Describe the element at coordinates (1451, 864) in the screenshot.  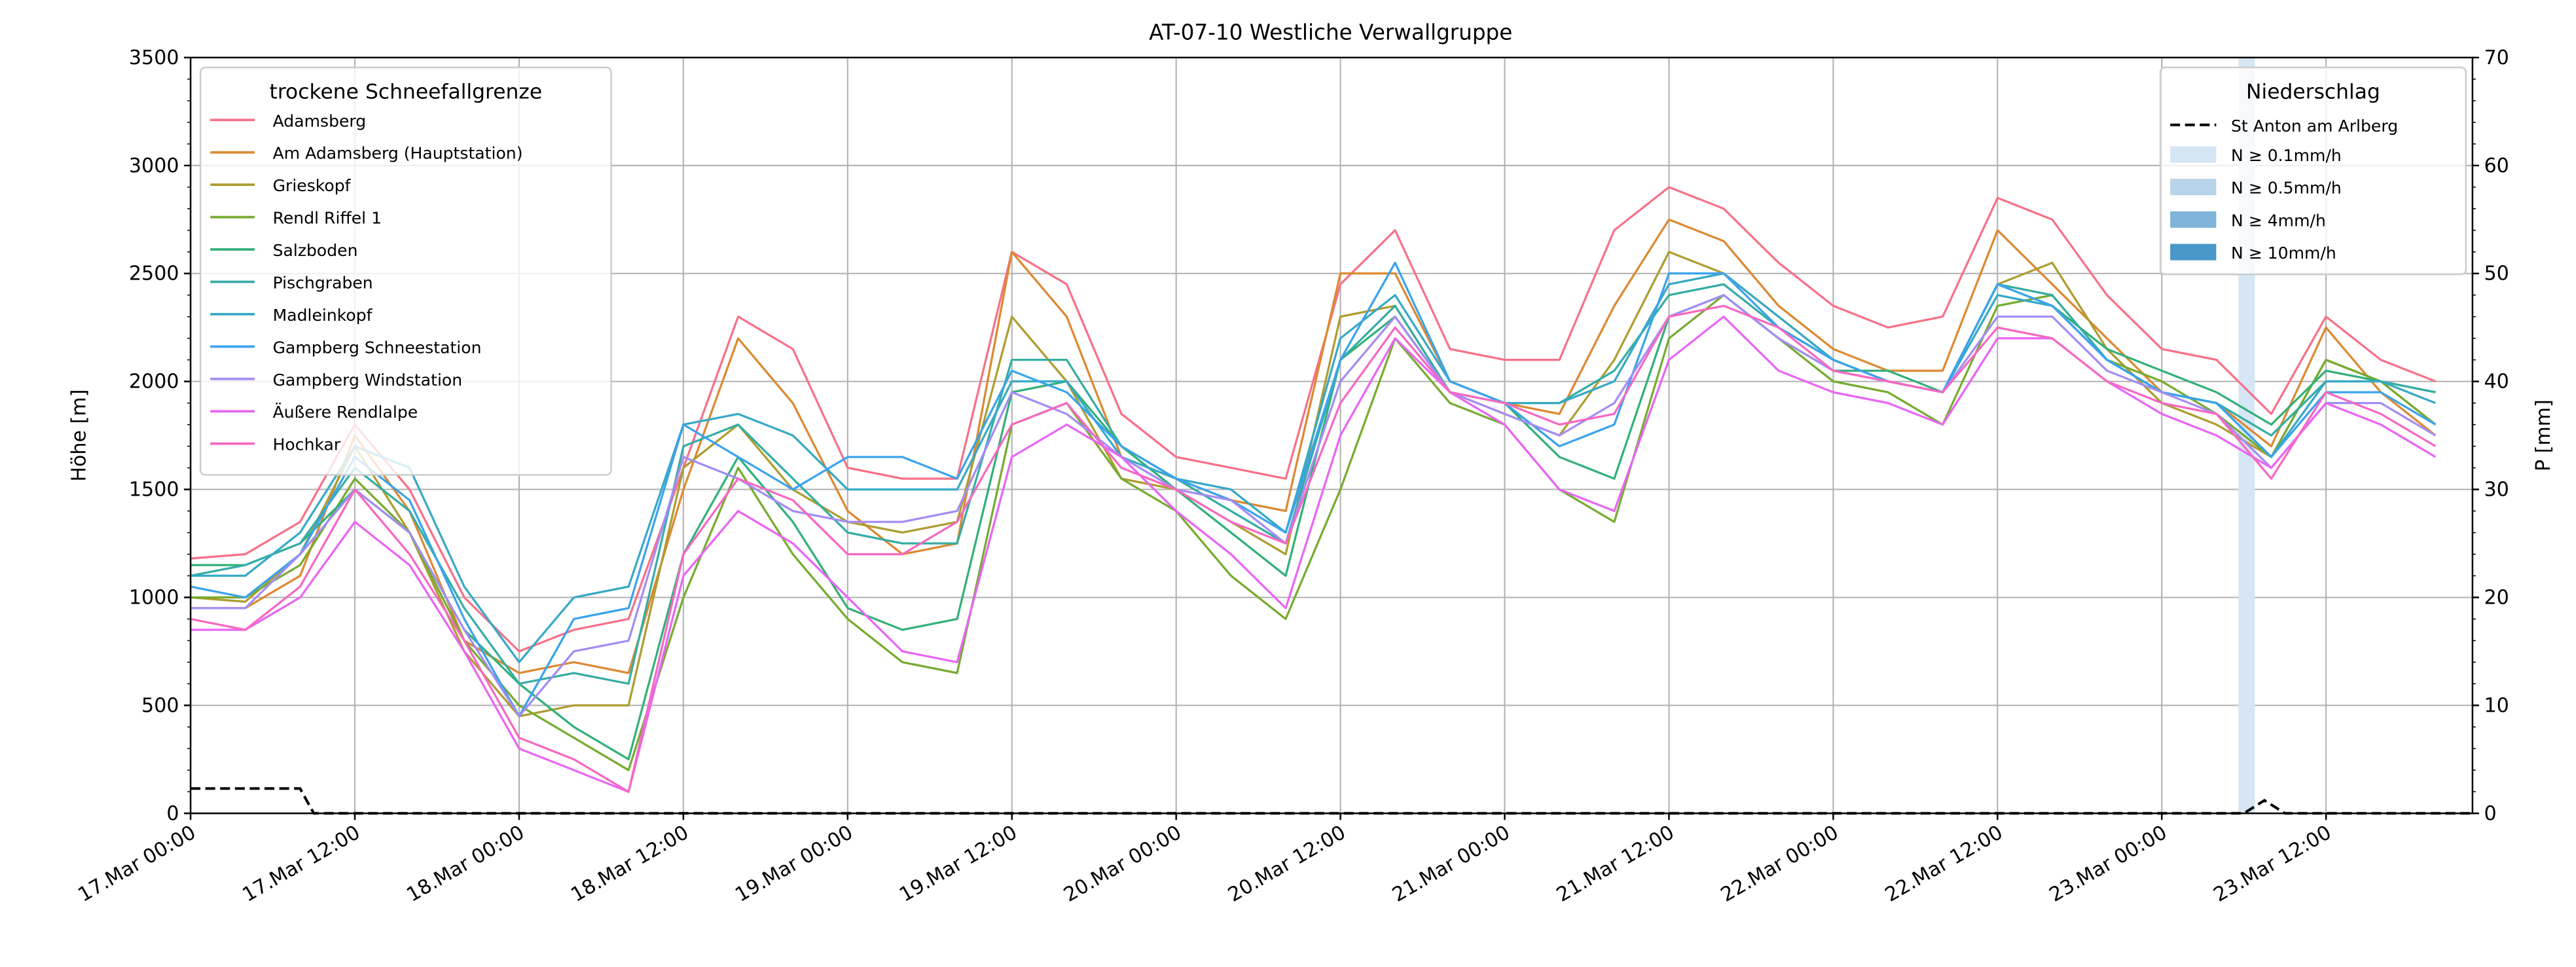
I see `x-tick-label: 21.Mar 00:00` at that location.